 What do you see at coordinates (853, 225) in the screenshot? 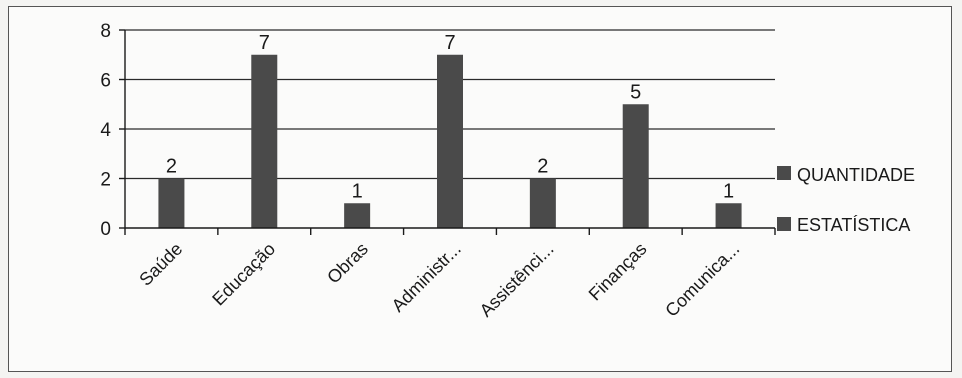
I see `legend-label-estatistica: ESTATÍSTICA` at bounding box center [853, 225].